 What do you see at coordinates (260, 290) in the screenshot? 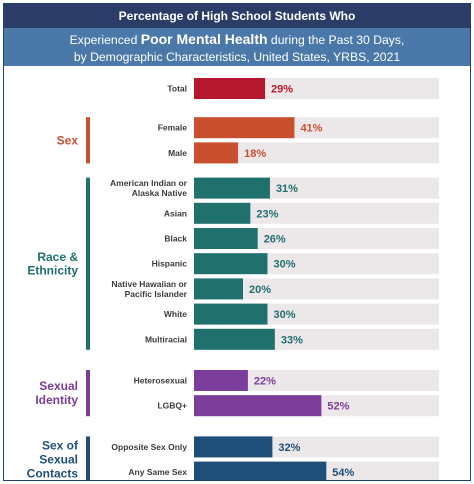
I see `data-label: 20%` at bounding box center [260, 290].